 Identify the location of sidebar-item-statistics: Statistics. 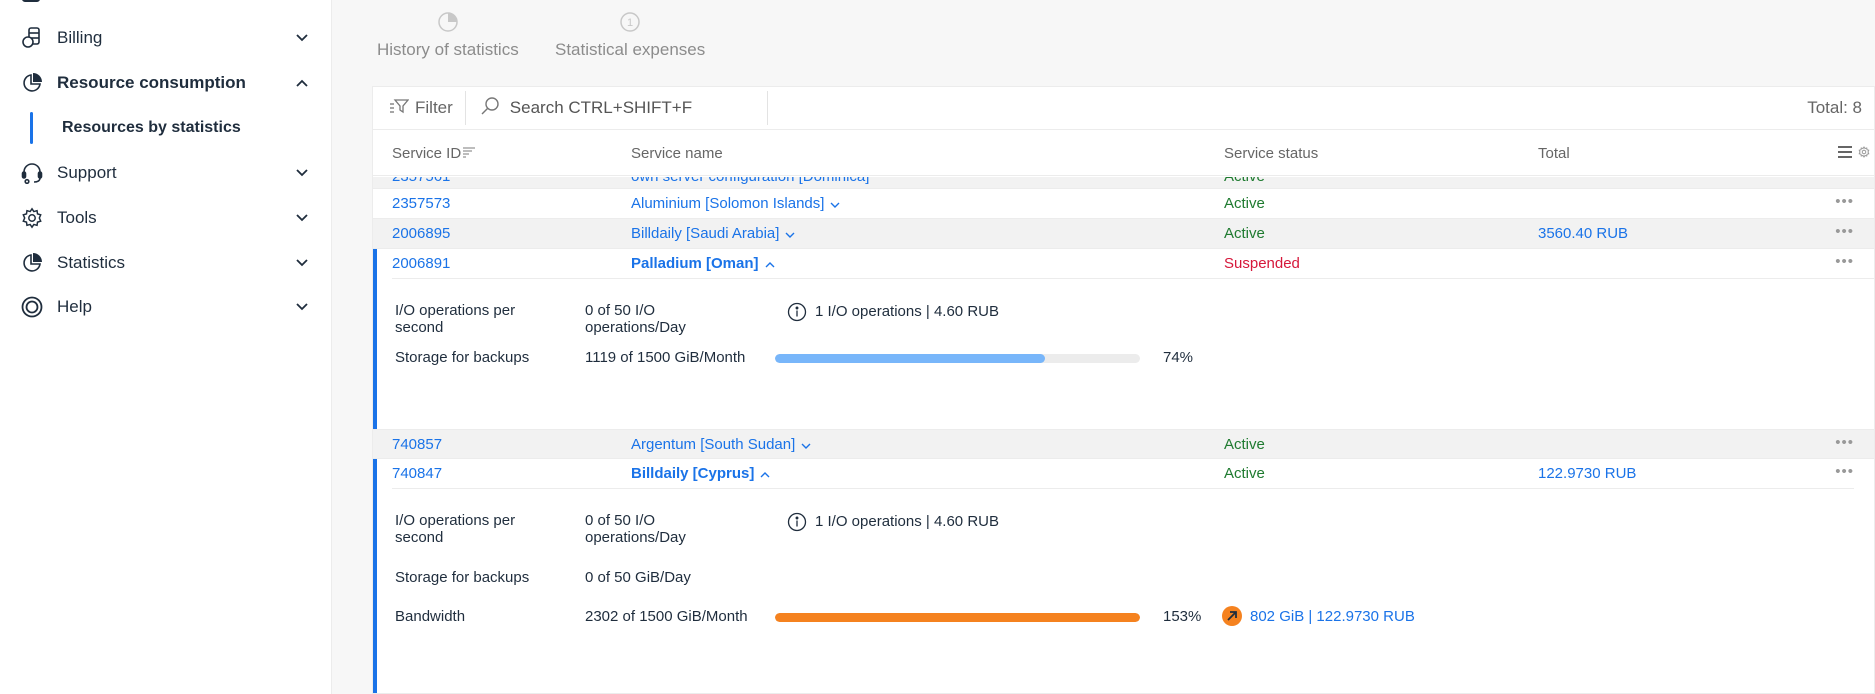
(165, 263).